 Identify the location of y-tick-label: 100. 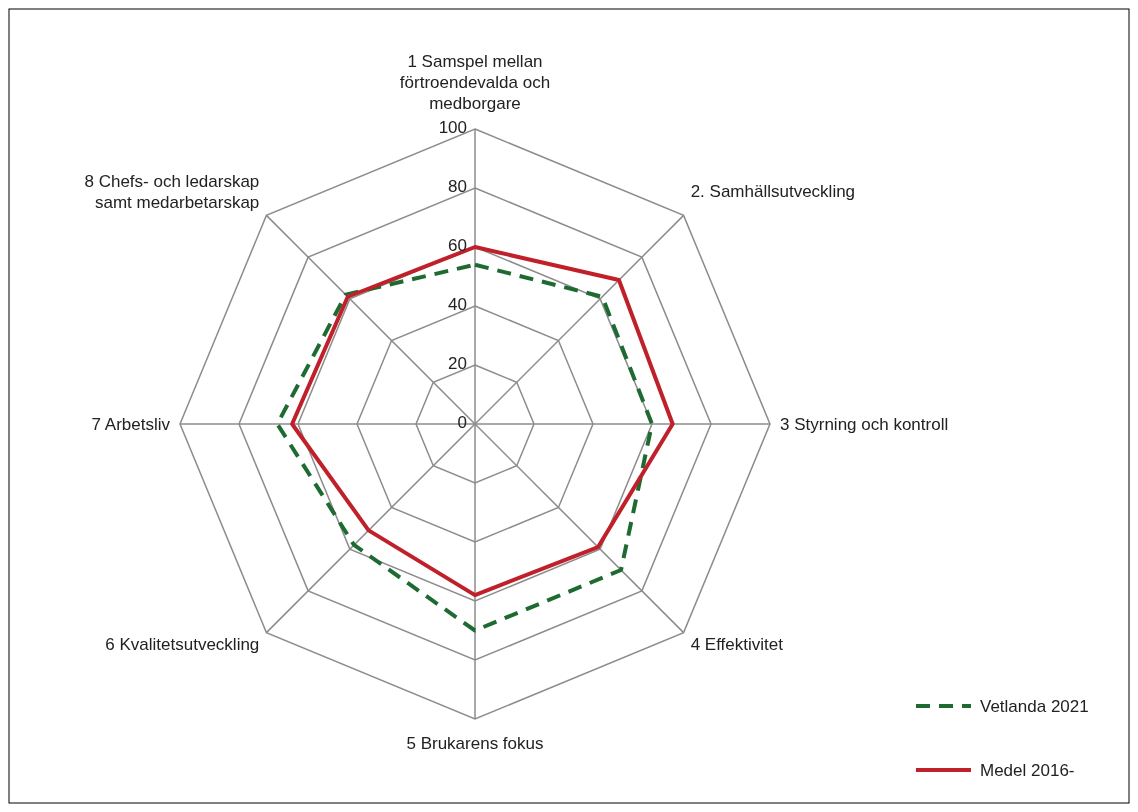
(452, 128).